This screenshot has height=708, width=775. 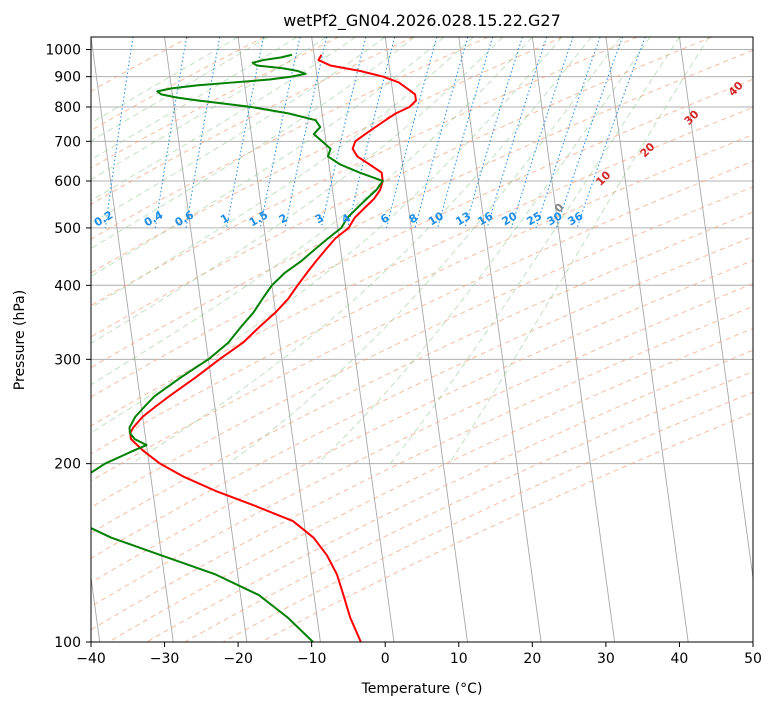 I want to click on y-tick-label: 100, so click(x=67, y=643).